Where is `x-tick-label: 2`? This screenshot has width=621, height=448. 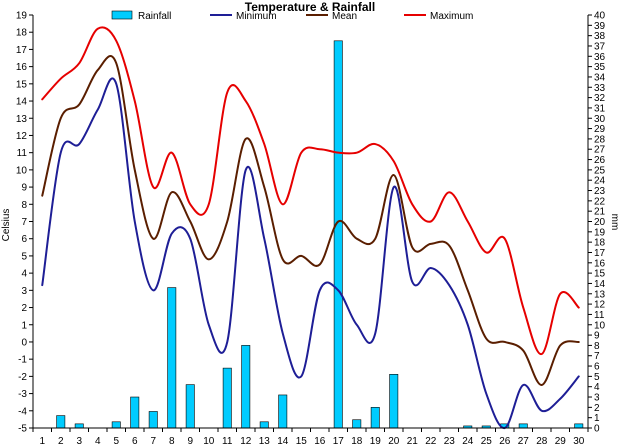 x-tick-label: 2 is located at coordinates (61, 441).